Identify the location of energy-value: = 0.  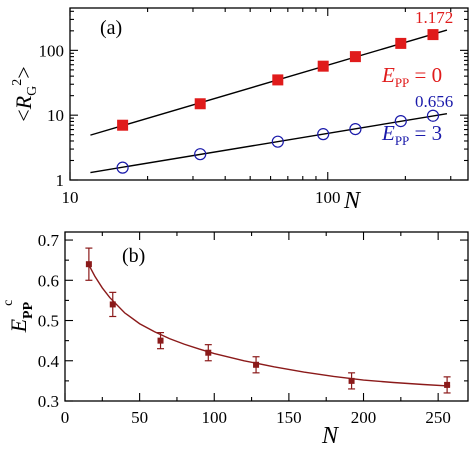
(425, 75).